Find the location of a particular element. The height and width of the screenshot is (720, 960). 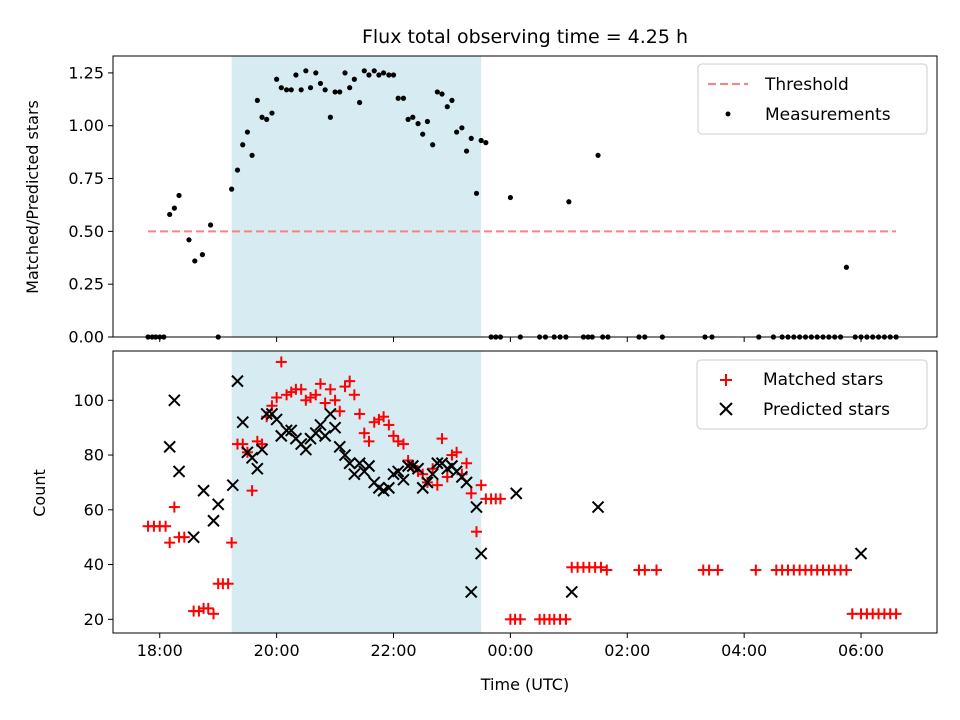

x-tick-label: 22:00 is located at coordinates (393, 650).